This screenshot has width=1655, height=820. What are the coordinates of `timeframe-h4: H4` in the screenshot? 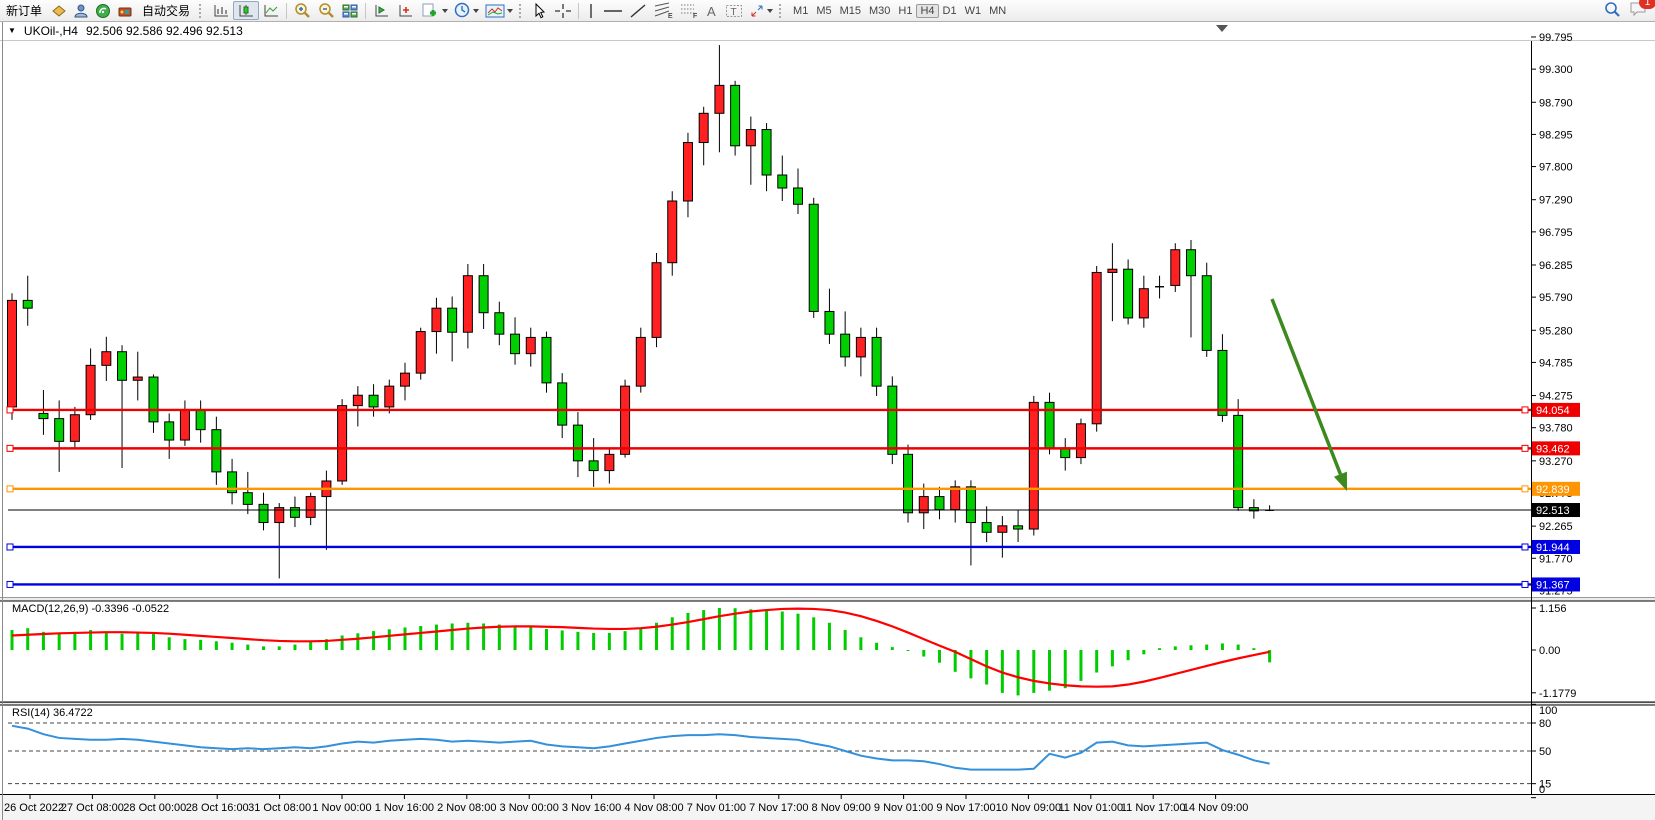 It's located at (927, 10).